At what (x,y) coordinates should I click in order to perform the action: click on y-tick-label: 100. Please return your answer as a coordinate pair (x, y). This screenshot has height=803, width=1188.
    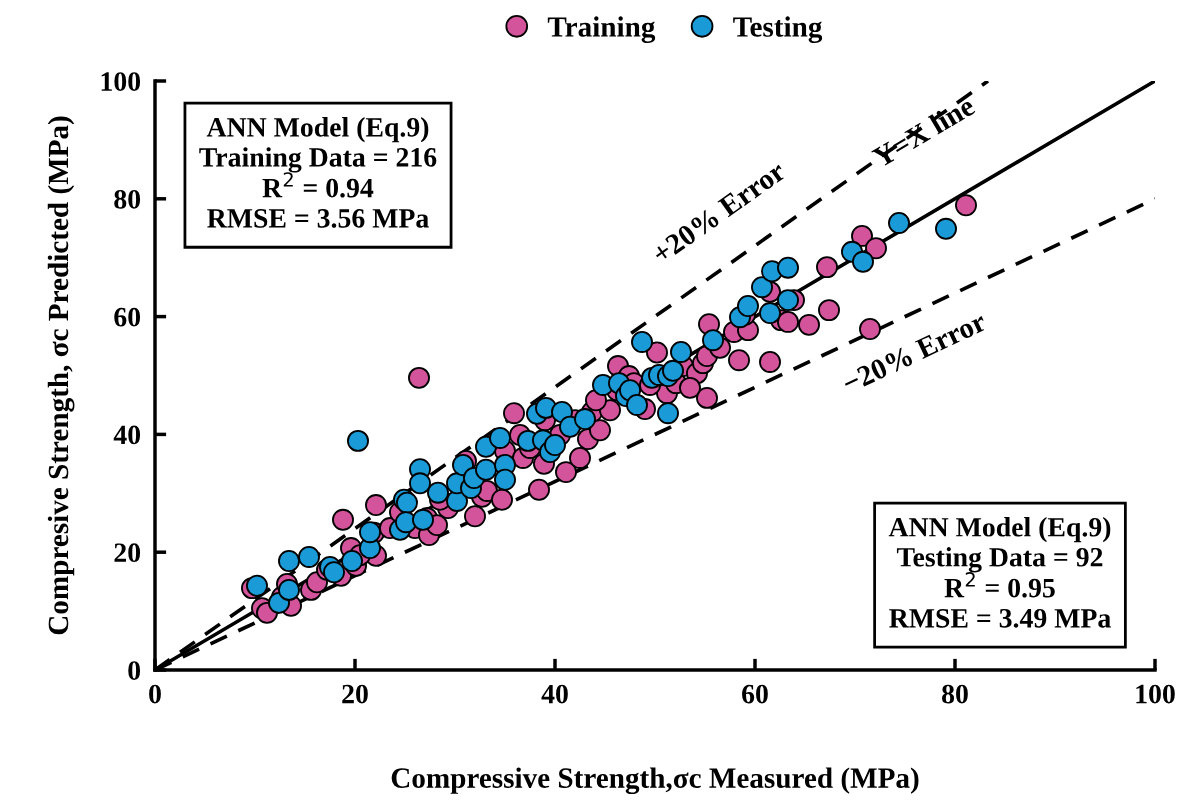
    Looking at the image, I should click on (121, 81).